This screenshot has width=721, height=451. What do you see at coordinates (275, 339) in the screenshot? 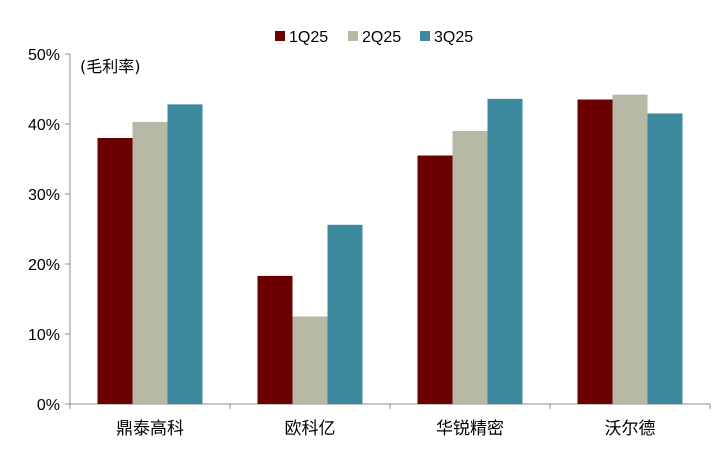
I see `bar-1Q25-欧科亿` at bounding box center [275, 339].